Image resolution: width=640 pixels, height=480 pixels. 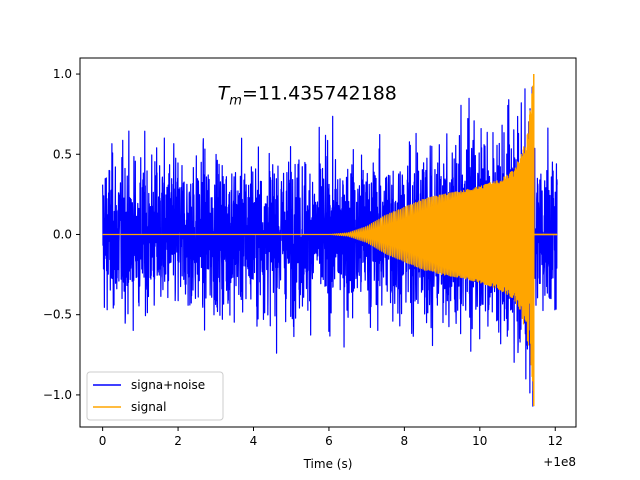 What do you see at coordinates (328, 464) in the screenshot?
I see `x-axis-label: Time (s)` at bounding box center [328, 464].